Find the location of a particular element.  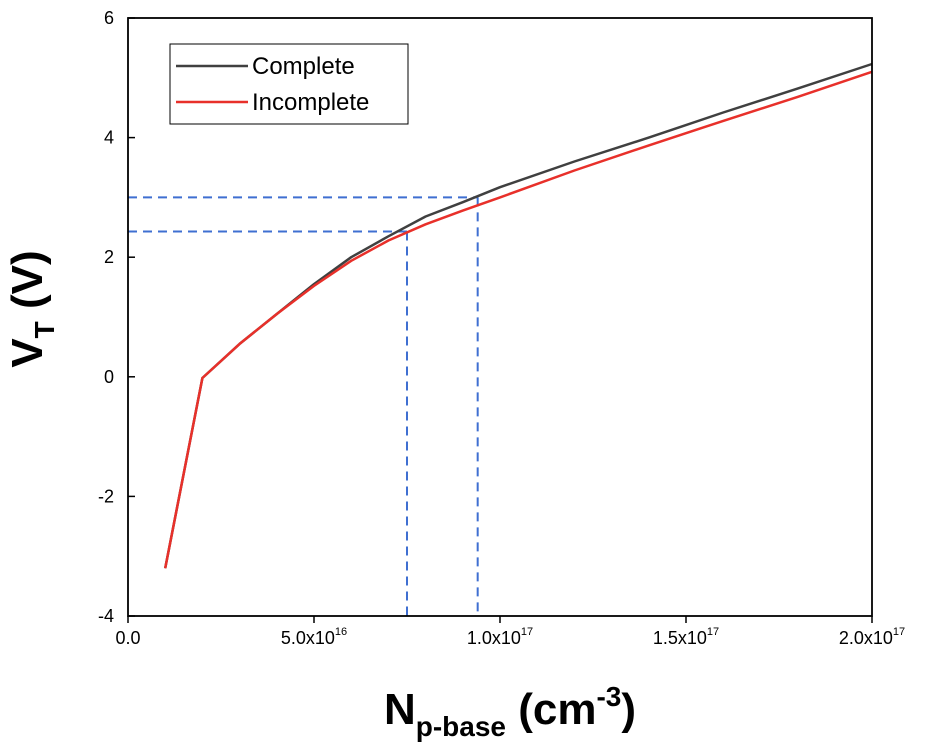

legend-label-complete: Complete is located at coordinates (303, 66).